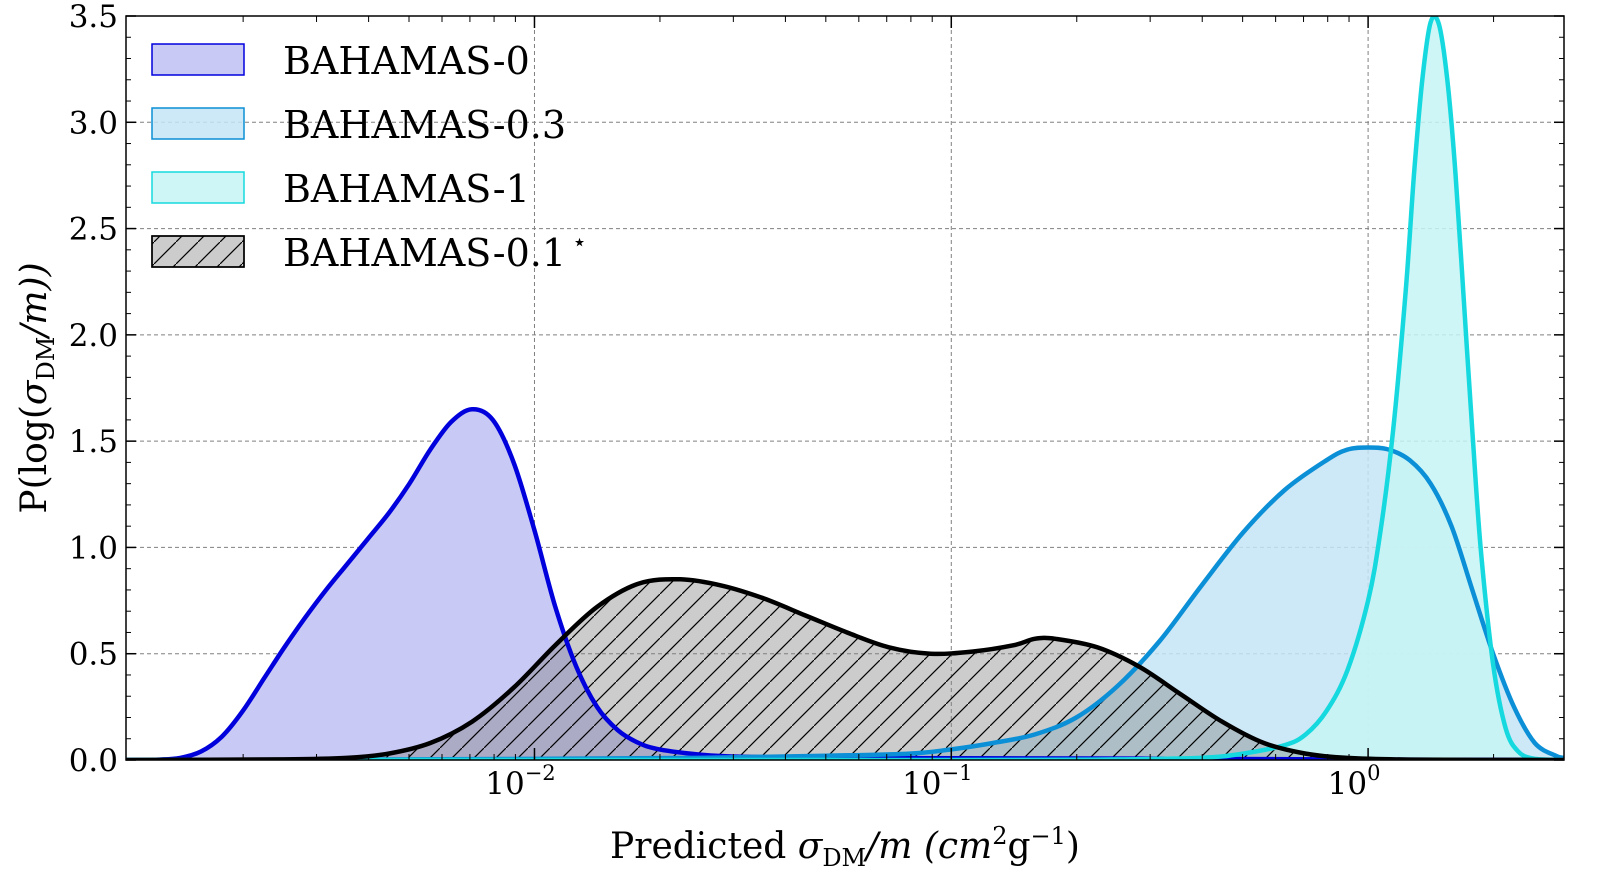 Image resolution: width=1601 pixels, height=893 pixels. I want to click on y-axis-label: P(log(σDM/m)), so click(37, 387).